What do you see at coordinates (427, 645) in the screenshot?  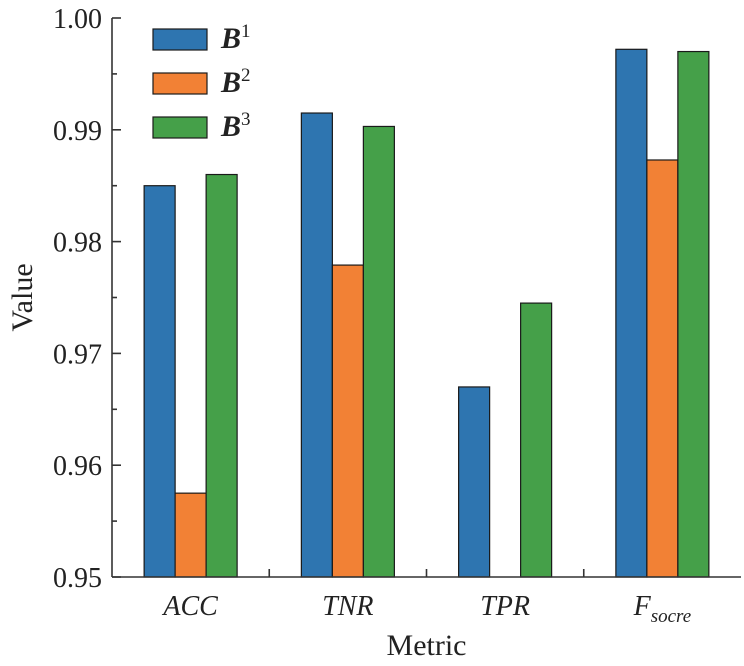 I see `x-axis-label: Metric` at bounding box center [427, 645].